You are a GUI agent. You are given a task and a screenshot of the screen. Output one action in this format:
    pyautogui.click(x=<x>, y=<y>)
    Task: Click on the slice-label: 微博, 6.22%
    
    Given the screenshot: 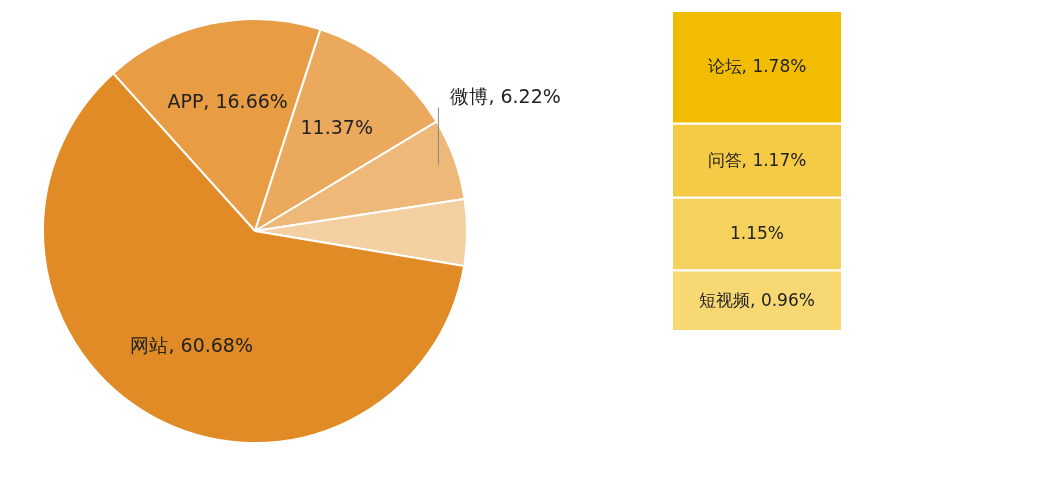 What is the action you would take?
    pyautogui.click(x=505, y=96)
    